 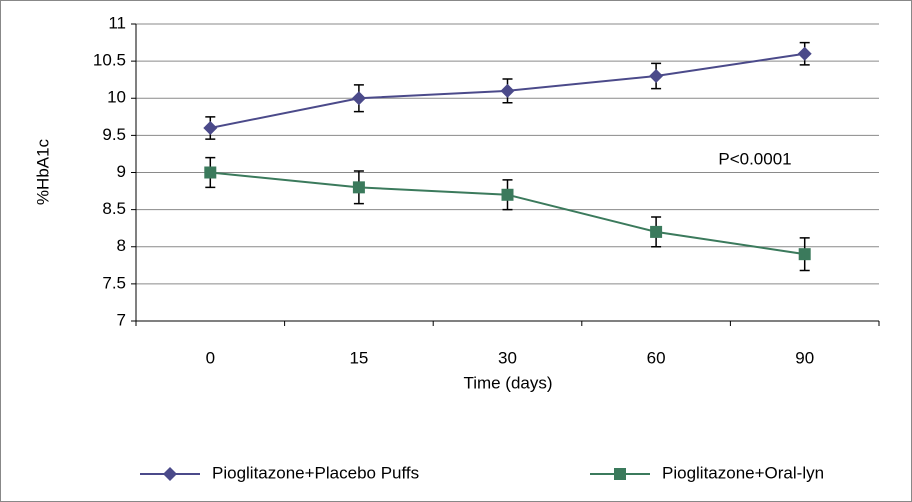 I want to click on x-tick-label: 90, so click(x=804, y=357).